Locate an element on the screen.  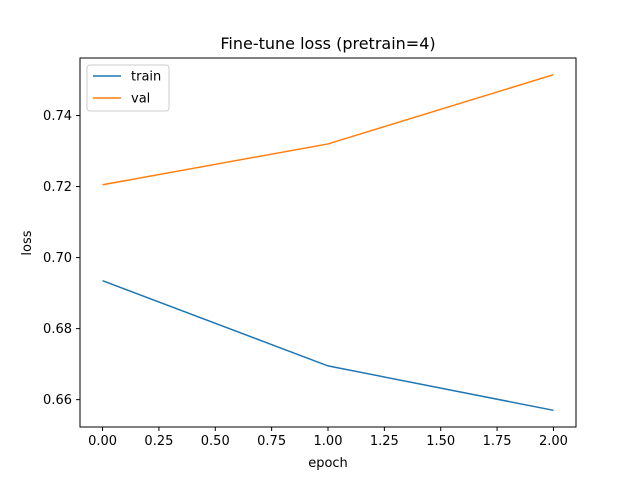
x-tick-label: 1.00 is located at coordinates (328, 441).